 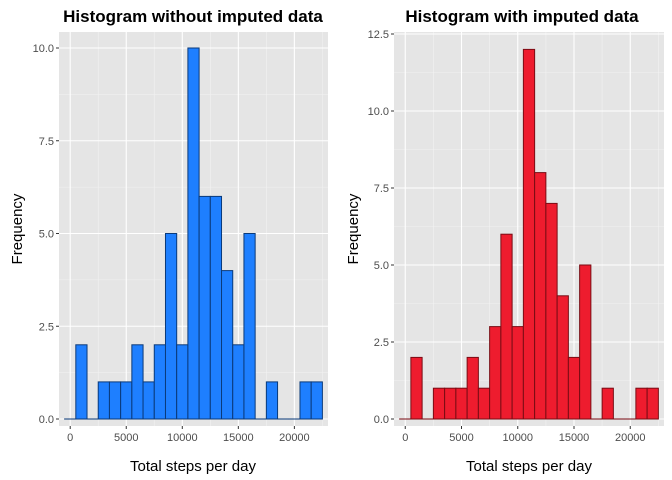 I want to click on left-chart-title: Histogram without imputed data, so click(x=193, y=16).